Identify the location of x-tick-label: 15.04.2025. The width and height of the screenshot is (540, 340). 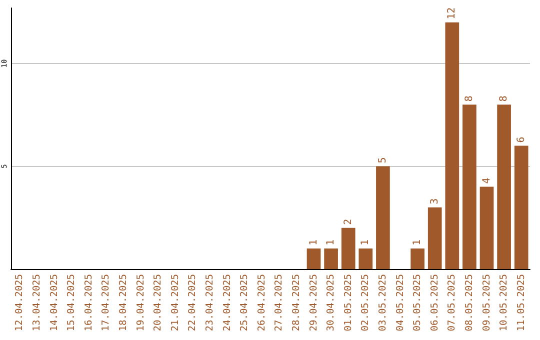
(72, 303).